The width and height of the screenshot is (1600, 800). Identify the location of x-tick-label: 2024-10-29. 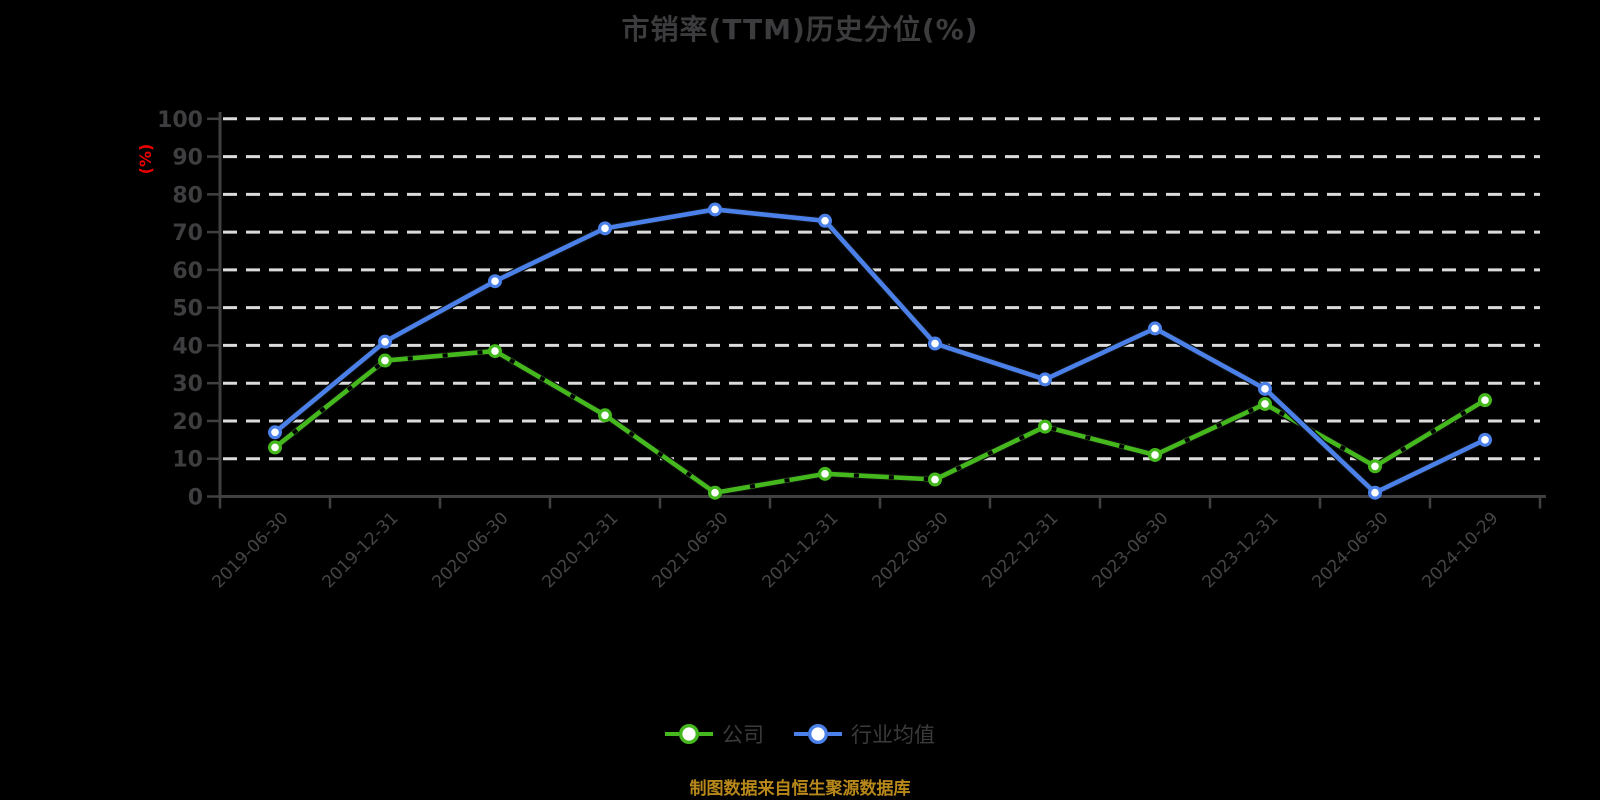
(1461, 550).